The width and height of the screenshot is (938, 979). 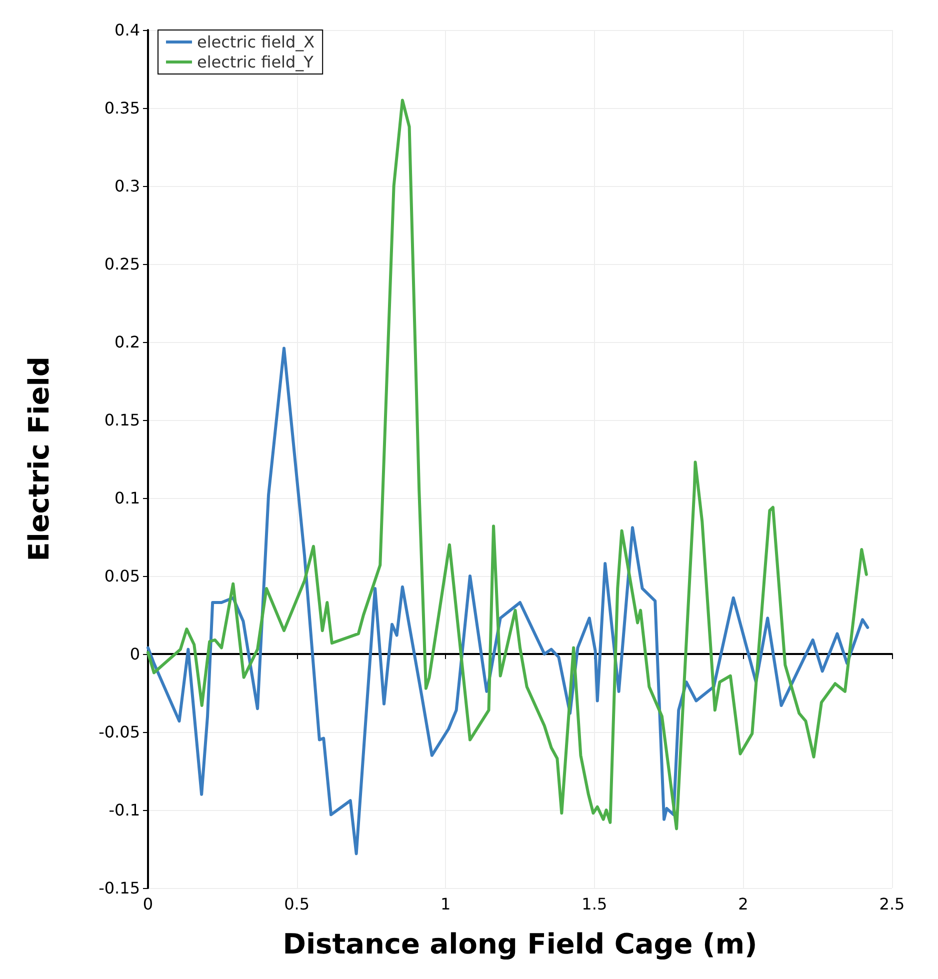 What do you see at coordinates (127, 186) in the screenshot?
I see `y-tick-label: 0.3` at bounding box center [127, 186].